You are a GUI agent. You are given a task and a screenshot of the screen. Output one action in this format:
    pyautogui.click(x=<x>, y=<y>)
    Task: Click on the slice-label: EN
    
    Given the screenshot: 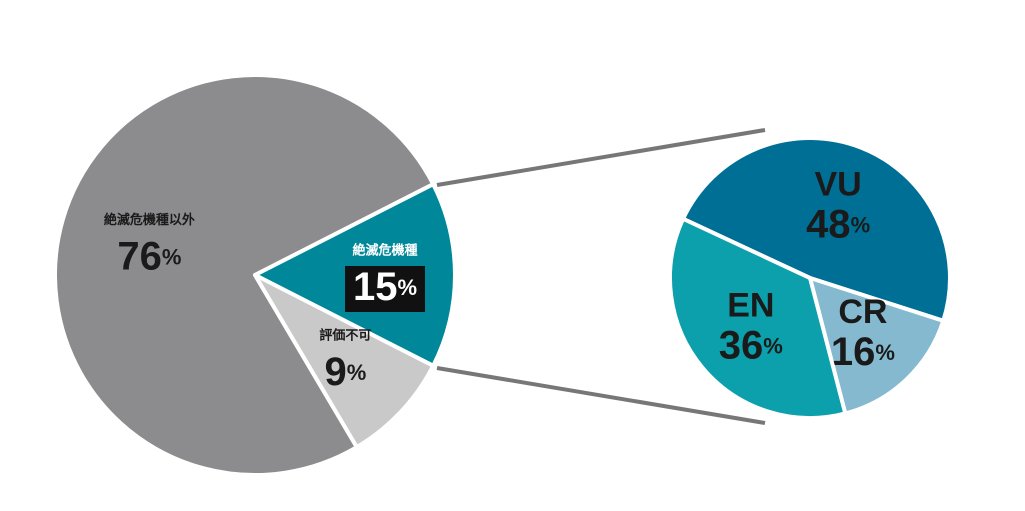 What is the action you would take?
    pyautogui.click(x=750, y=305)
    